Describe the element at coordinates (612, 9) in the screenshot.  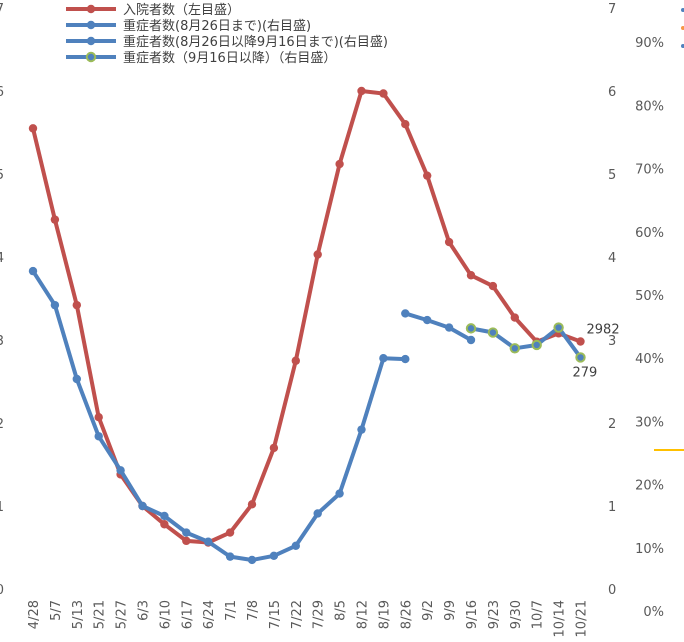
I see `right-tick-label: 7` at that location.